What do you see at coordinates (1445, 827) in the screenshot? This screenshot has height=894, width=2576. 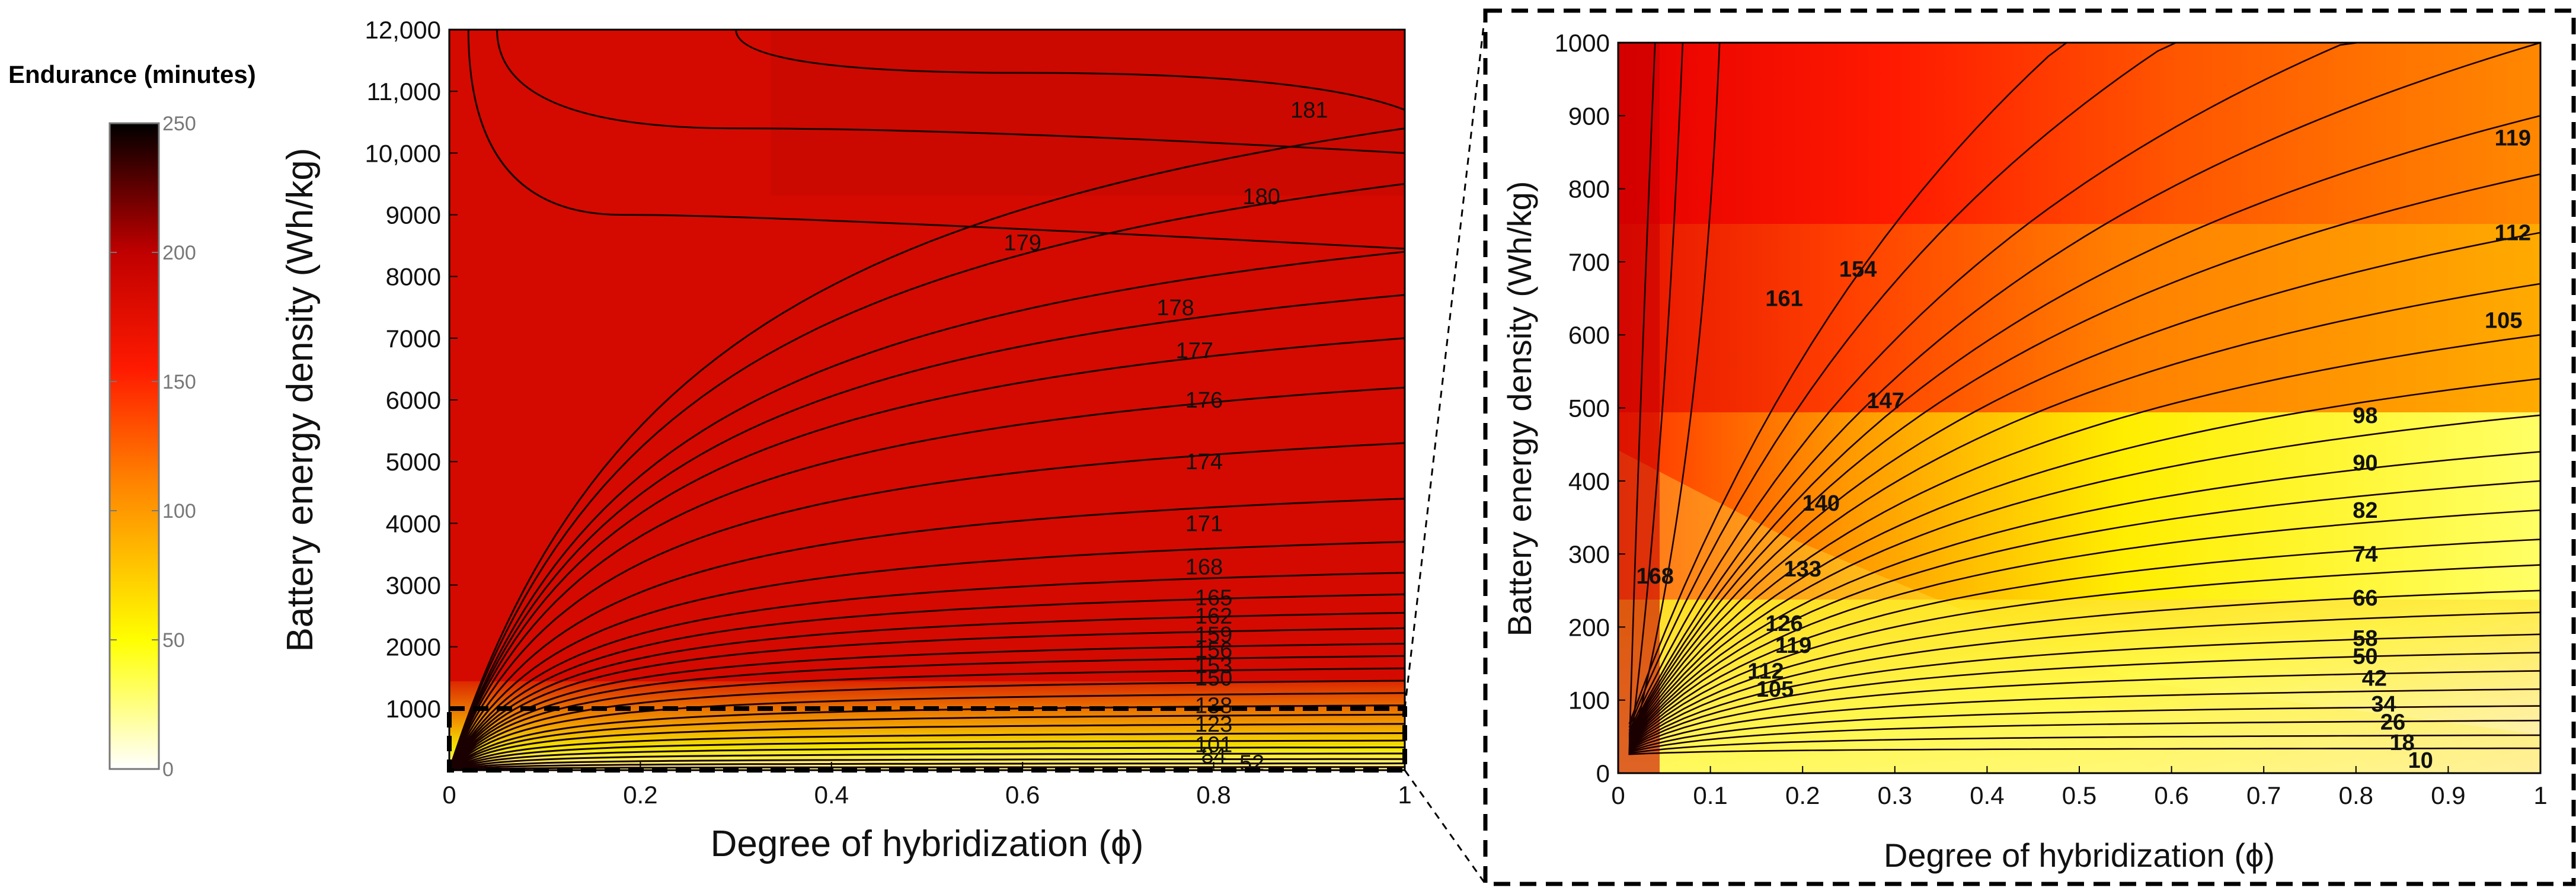 I see `zoom-connector-bottom` at bounding box center [1445, 827].